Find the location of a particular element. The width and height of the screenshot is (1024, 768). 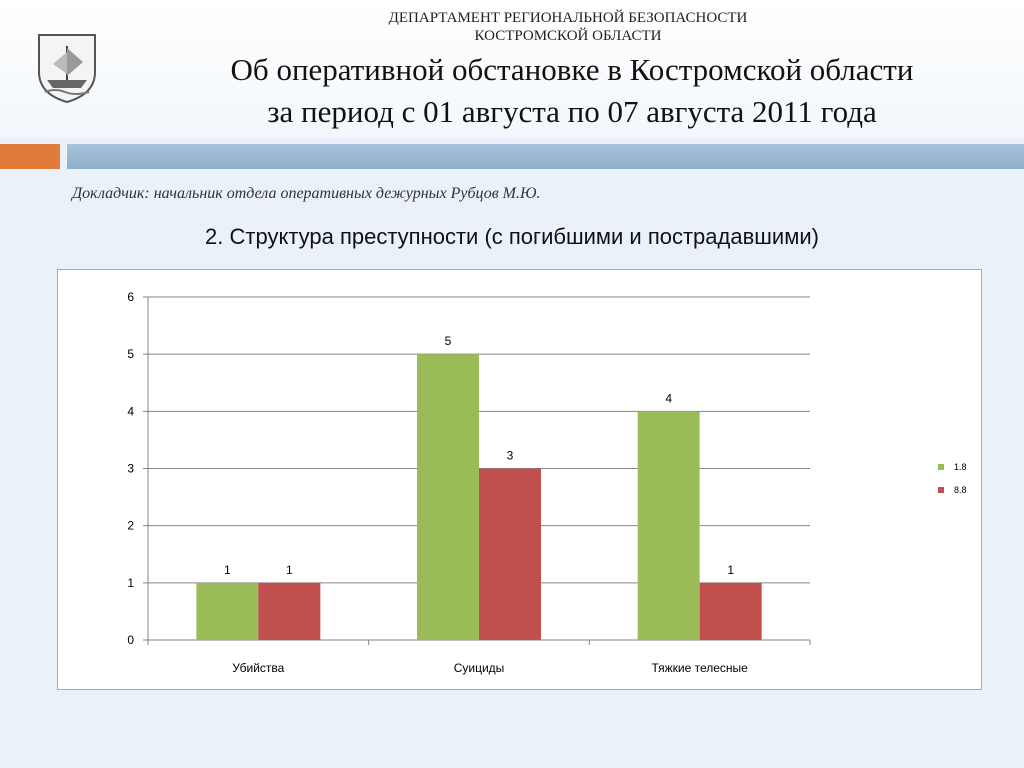

department-line-1: ДЕПАРТАМЕНТ РЕГИОНАЛЬНОЙ БЕЗОПАСНОСТИ is located at coordinates (568, 18).